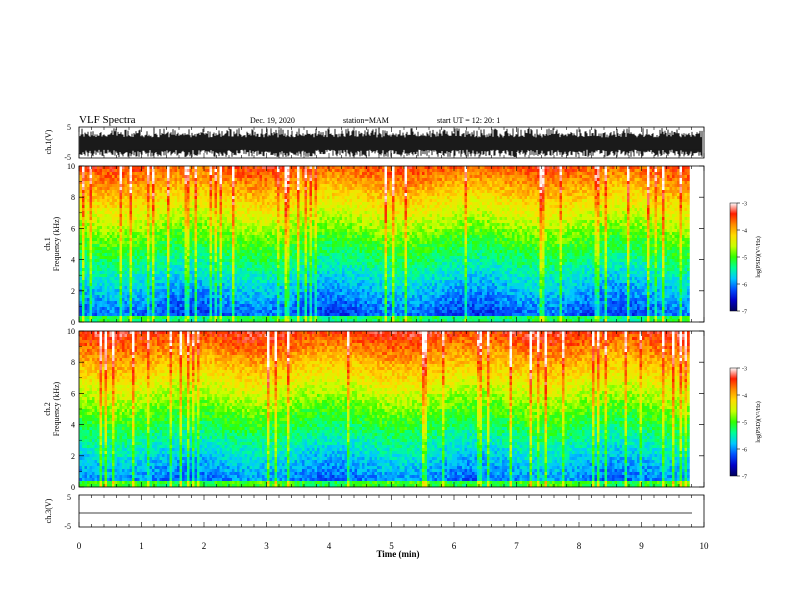 Image resolution: width=792 pixels, height=612 pixels. Describe the element at coordinates (374, 142) in the screenshot. I see `ch1-waveform-panel: 5 -5 ch.1(V)` at that location.